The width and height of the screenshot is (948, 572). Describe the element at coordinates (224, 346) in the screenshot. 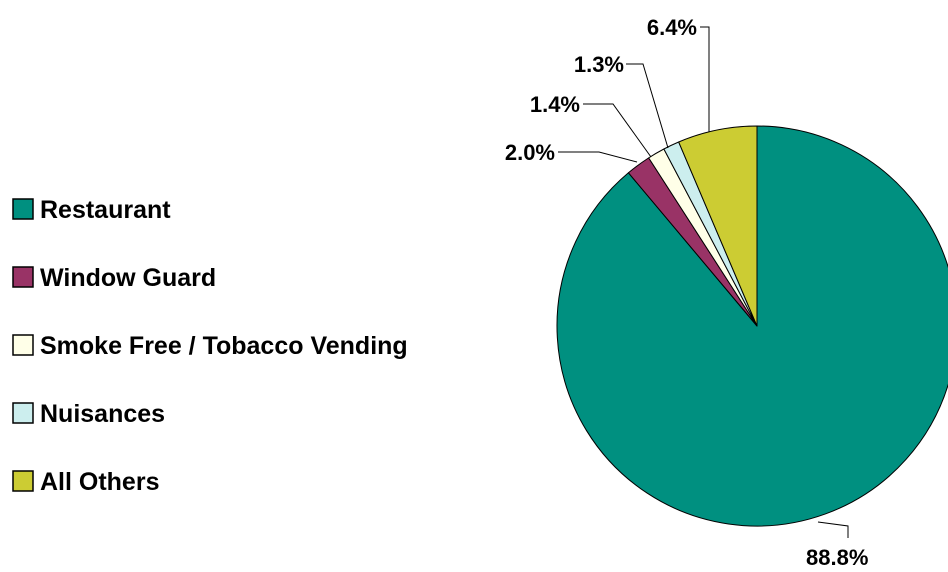

I see `legend-label-smoke-free-tobacco-vending: Smoke Free / Tobacco Vending` at that location.